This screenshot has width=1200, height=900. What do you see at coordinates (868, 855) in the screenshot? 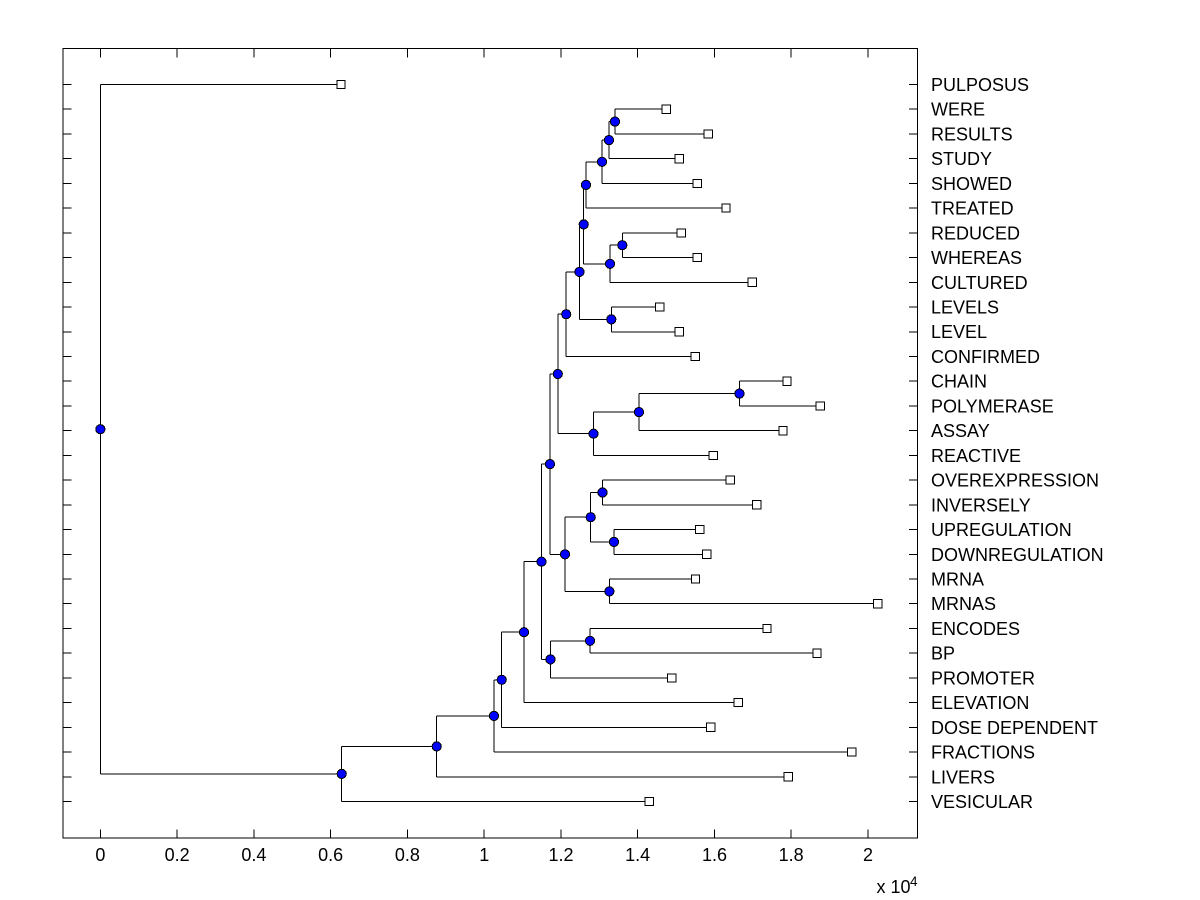
I see `svg-text: 2` at bounding box center [868, 855].